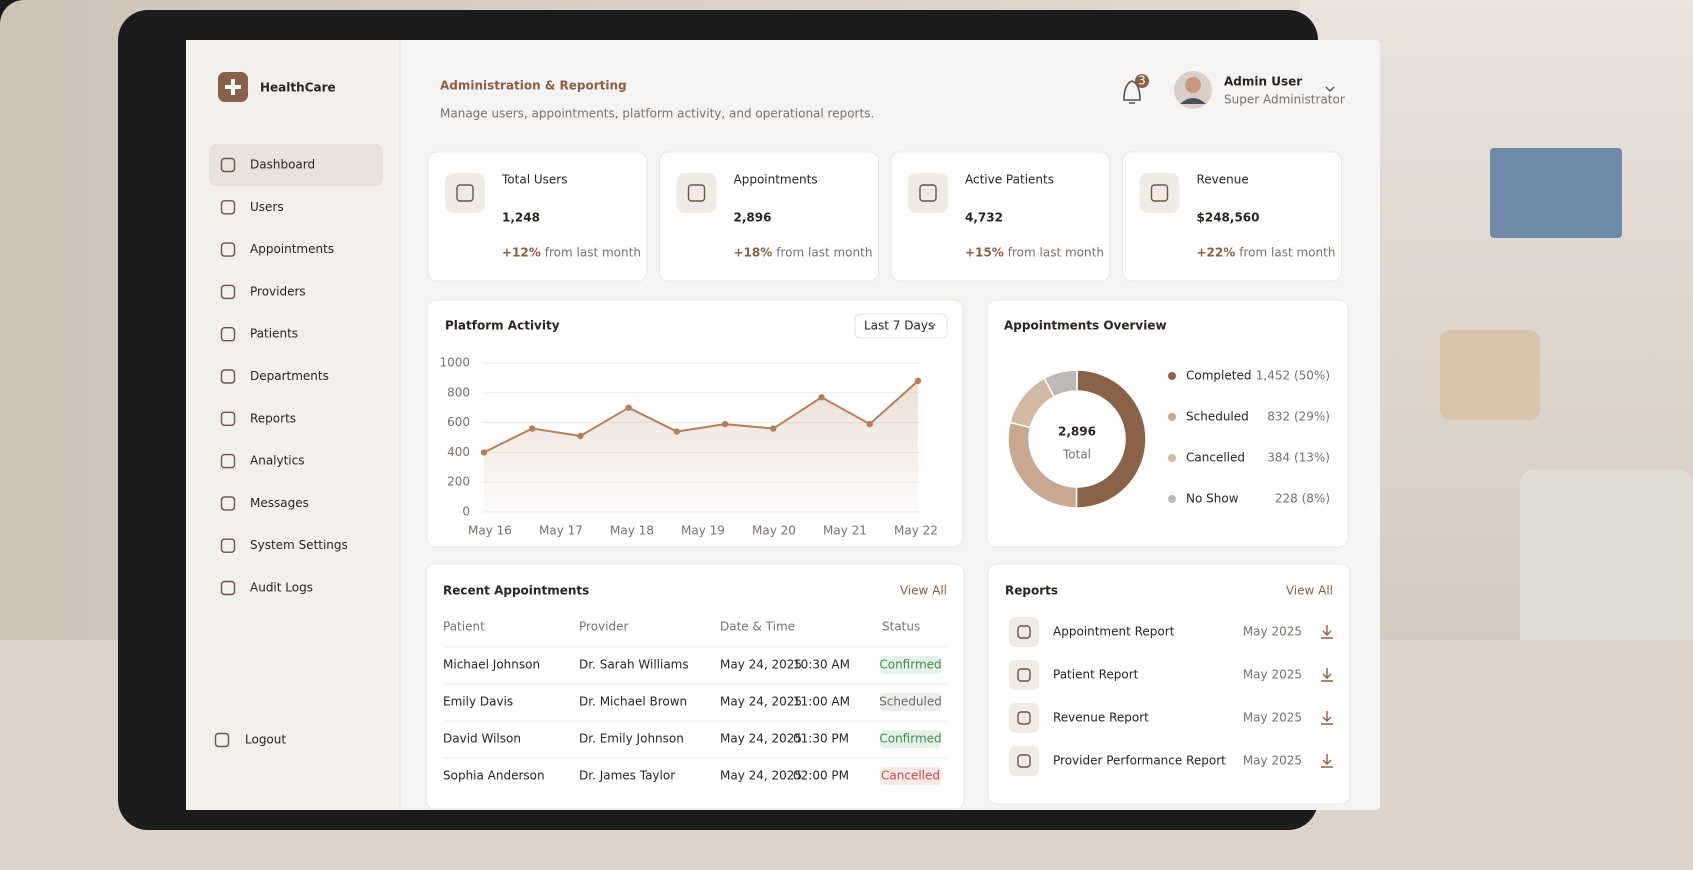  What do you see at coordinates (923, 591) in the screenshot?
I see `recent-view-all: View All` at bounding box center [923, 591].